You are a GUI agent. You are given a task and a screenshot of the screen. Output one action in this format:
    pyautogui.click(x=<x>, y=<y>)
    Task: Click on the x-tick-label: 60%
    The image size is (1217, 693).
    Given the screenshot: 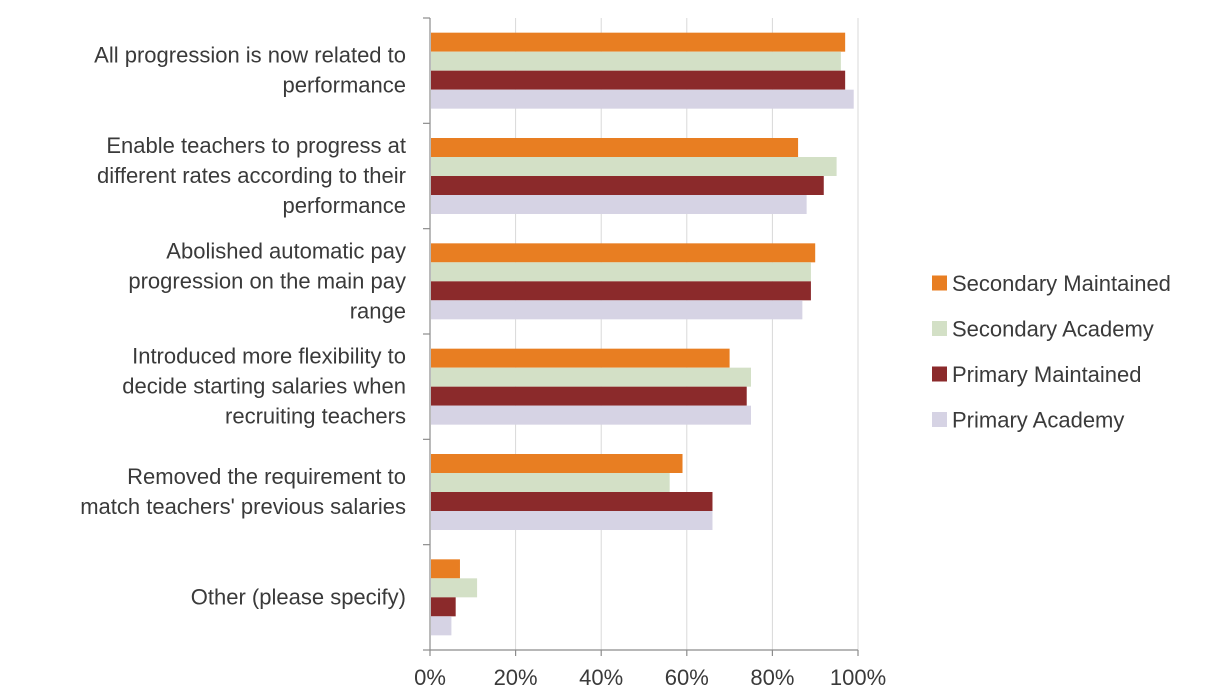 What is the action you would take?
    pyautogui.click(x=687, y=677)
    